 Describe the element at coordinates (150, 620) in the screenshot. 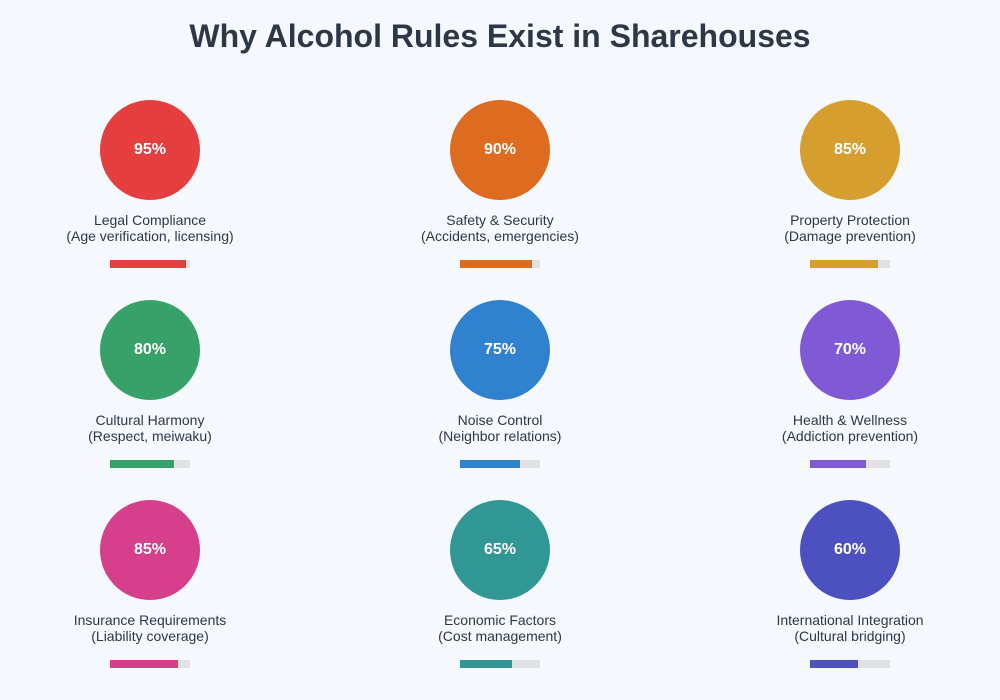

I see `reason-name: Insurance Requirements` at that location.